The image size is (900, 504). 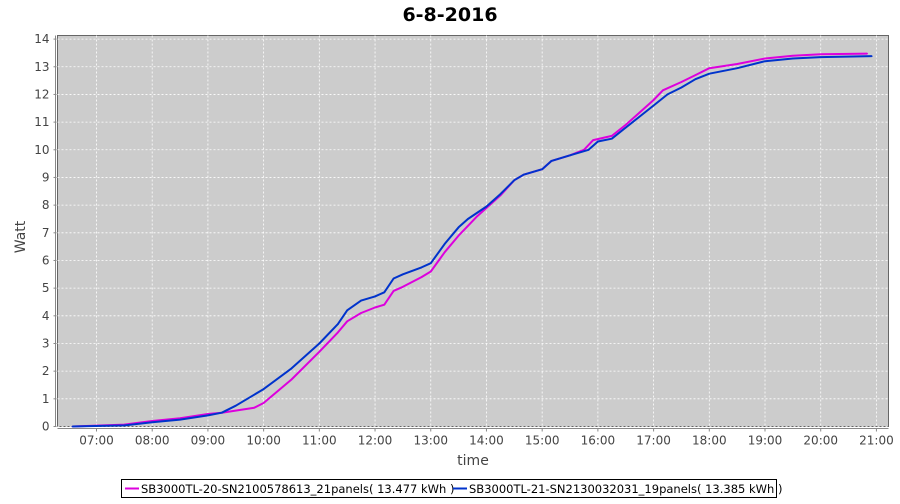 I want to click on x-axis-label: time, so click(x=473, y=461).